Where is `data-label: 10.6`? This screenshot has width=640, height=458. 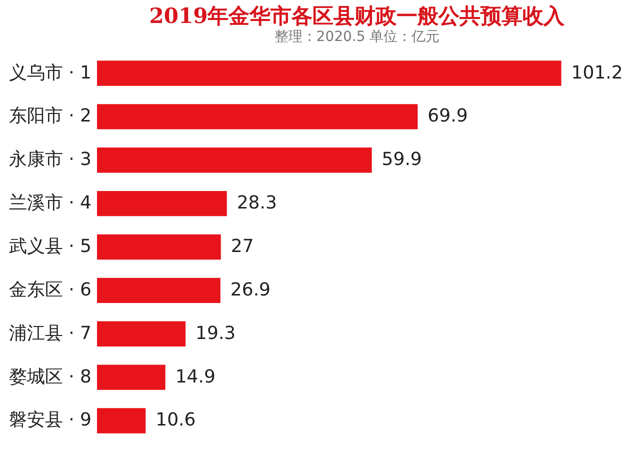
data-label: 10.6 is located at coordinates (176, 420).